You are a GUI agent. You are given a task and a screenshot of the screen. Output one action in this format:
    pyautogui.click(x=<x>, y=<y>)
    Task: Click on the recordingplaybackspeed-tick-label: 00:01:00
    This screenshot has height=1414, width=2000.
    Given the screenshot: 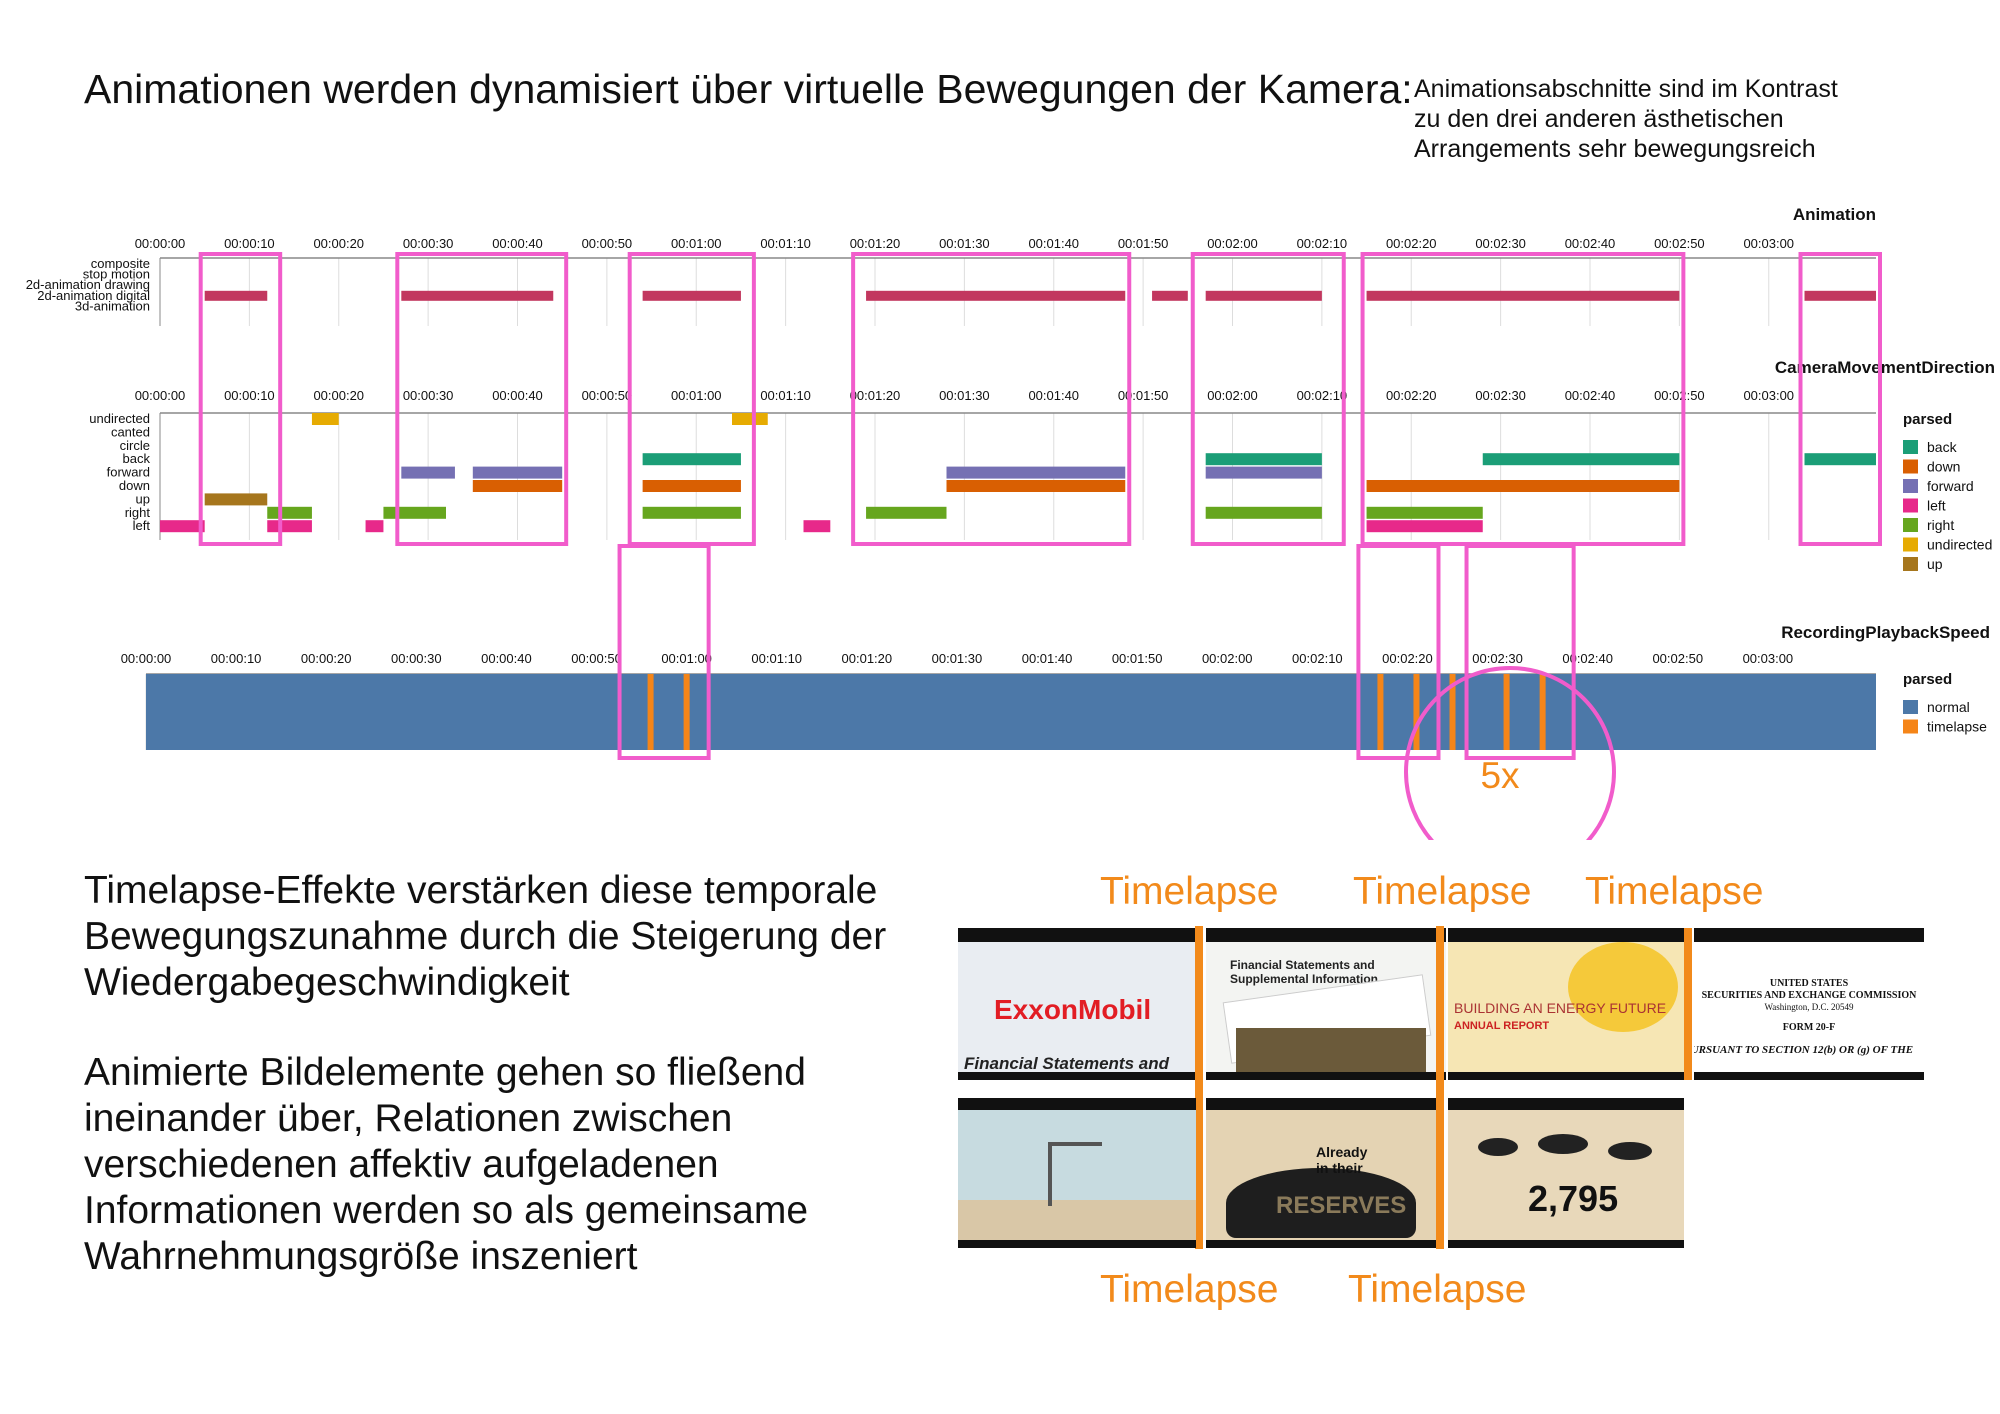 What is the action you would take?
    pyautogui.click(x=686, y=658)
    